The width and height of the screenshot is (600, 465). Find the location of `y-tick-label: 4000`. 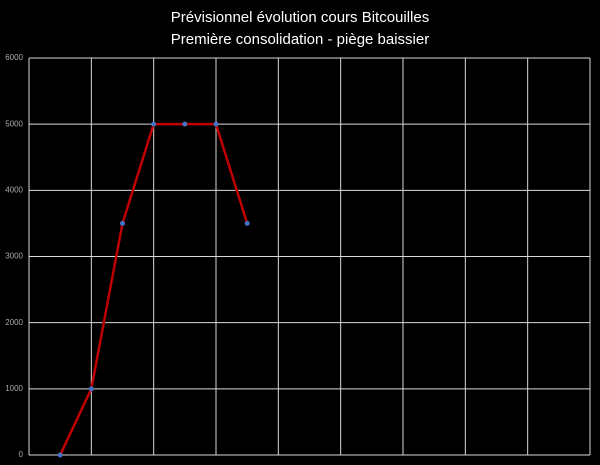

y-tick-label: 4000 is located at coordinates (14, 189).